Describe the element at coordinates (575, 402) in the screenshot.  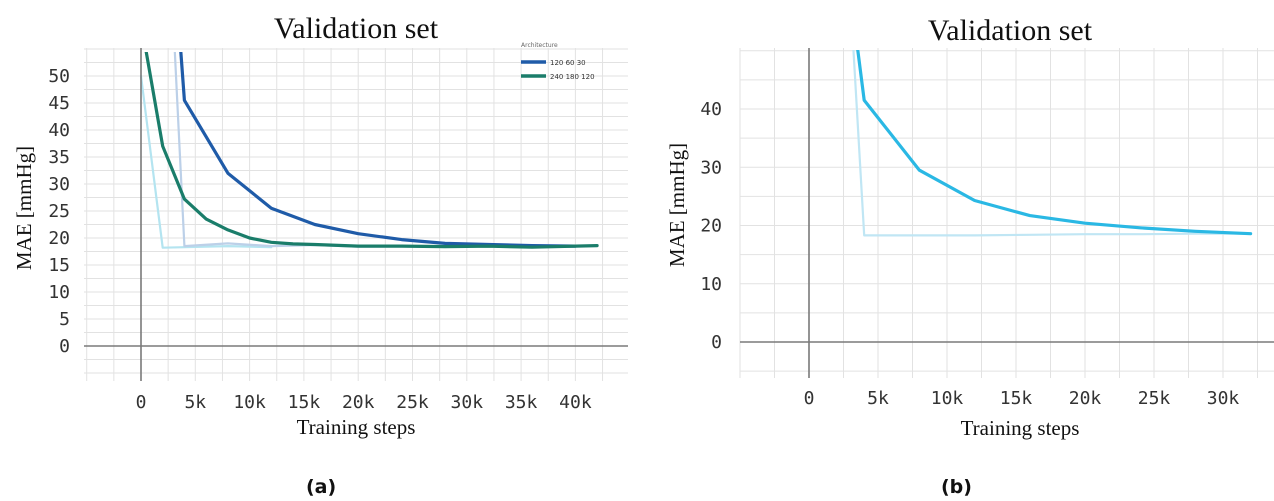
I see `x-tick-label: 40k` at that location.